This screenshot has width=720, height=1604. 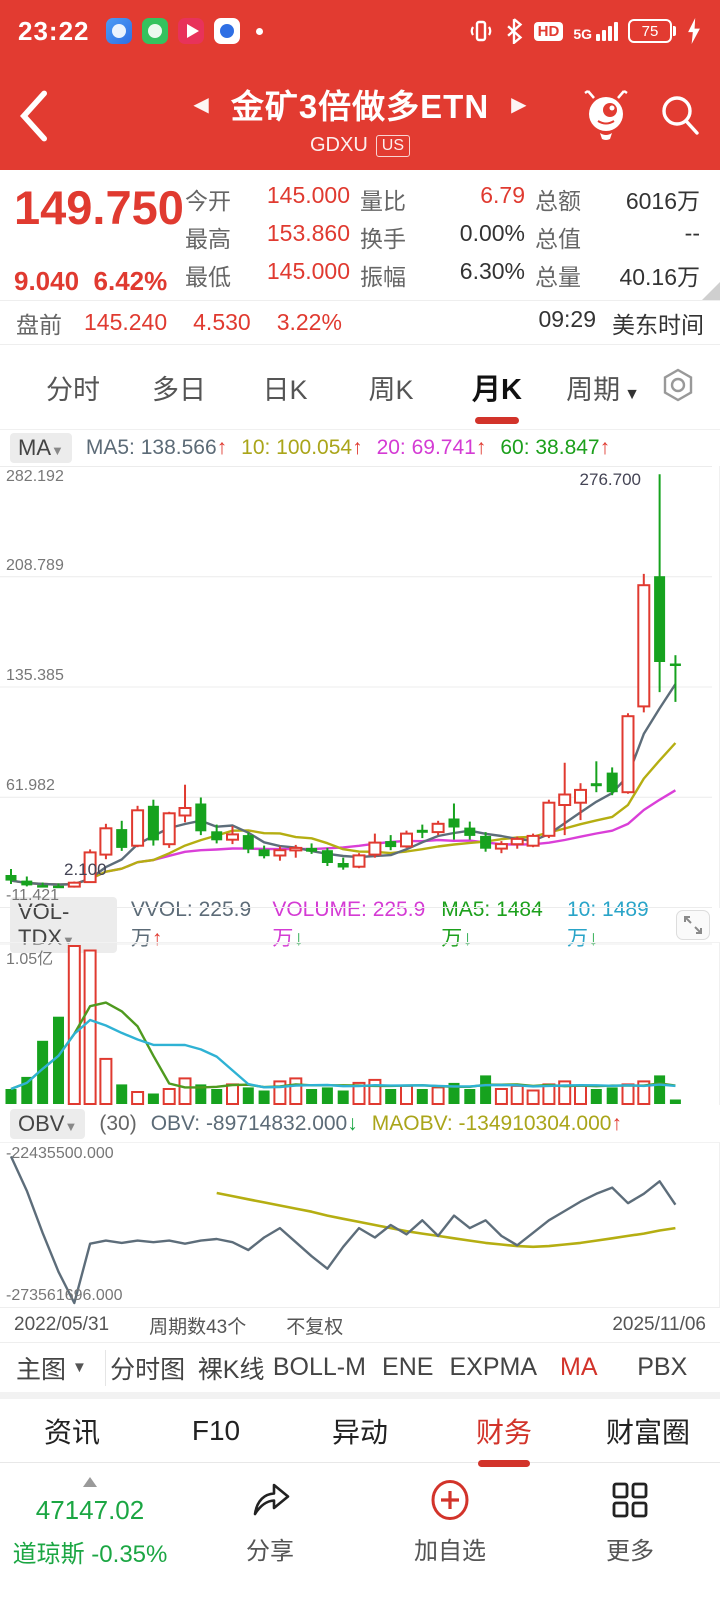 What do you see at coordinates (519, 104) in the screenshot?
I see `next-stock-arrow-icon: ▶` at bounding box center [519, 104].